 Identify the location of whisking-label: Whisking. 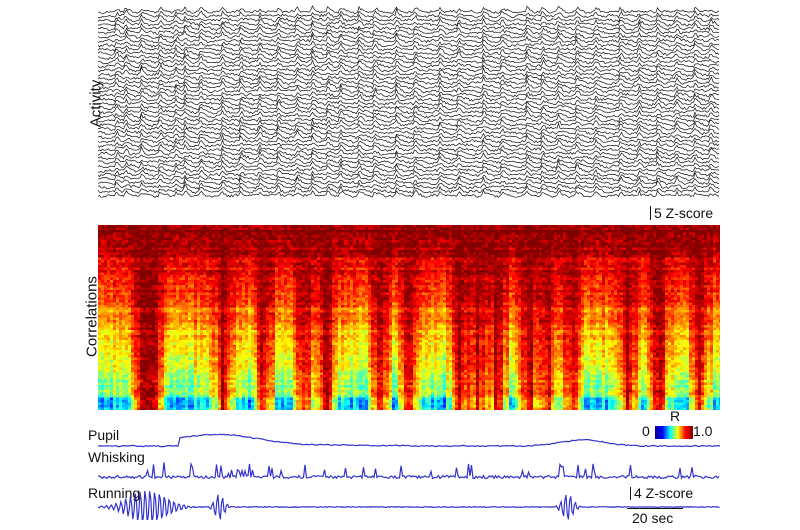
(116, 457).